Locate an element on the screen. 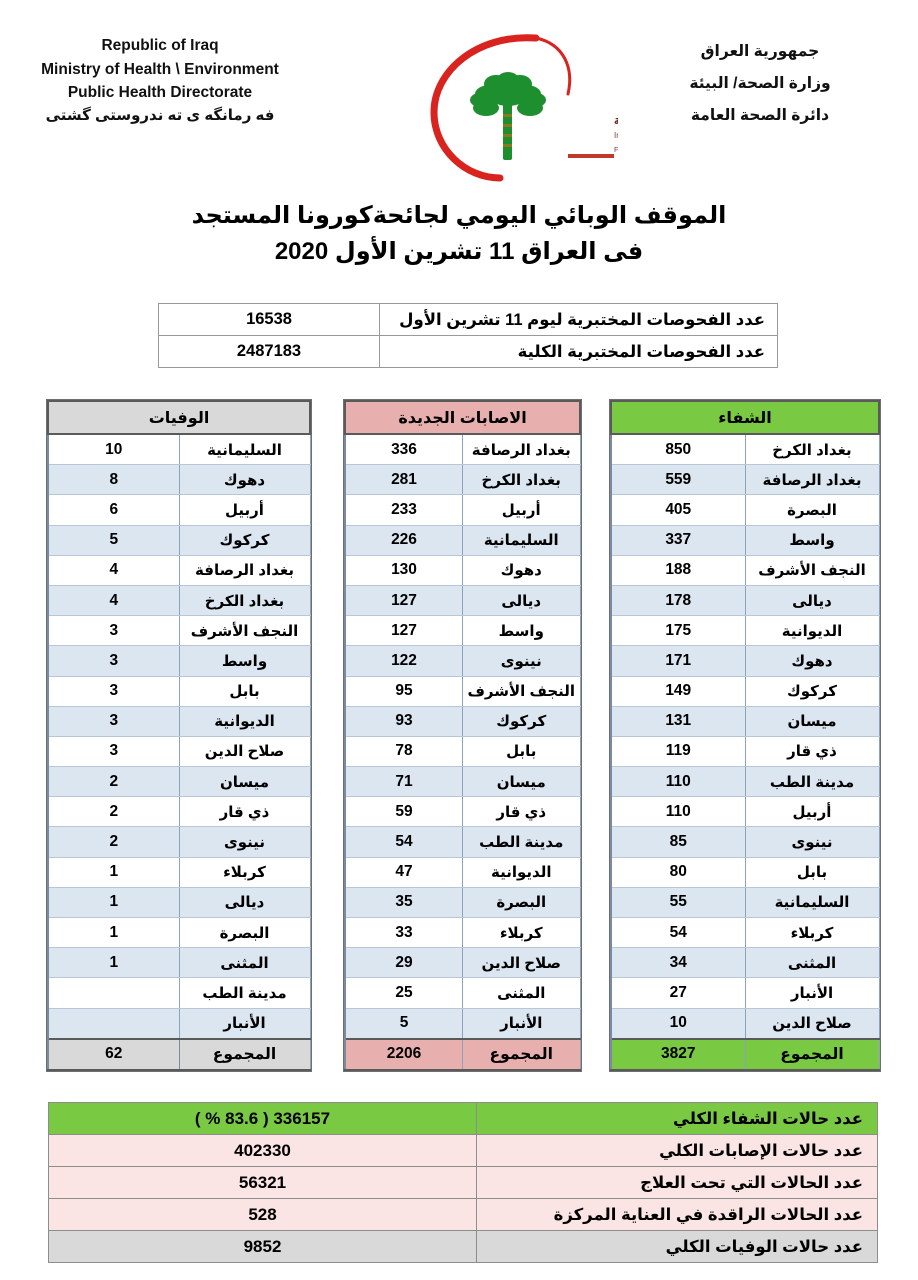 The width and height of the screenshot is (918, 1280). table-row: الديوانية 175 is located at coordinates (745, 631).